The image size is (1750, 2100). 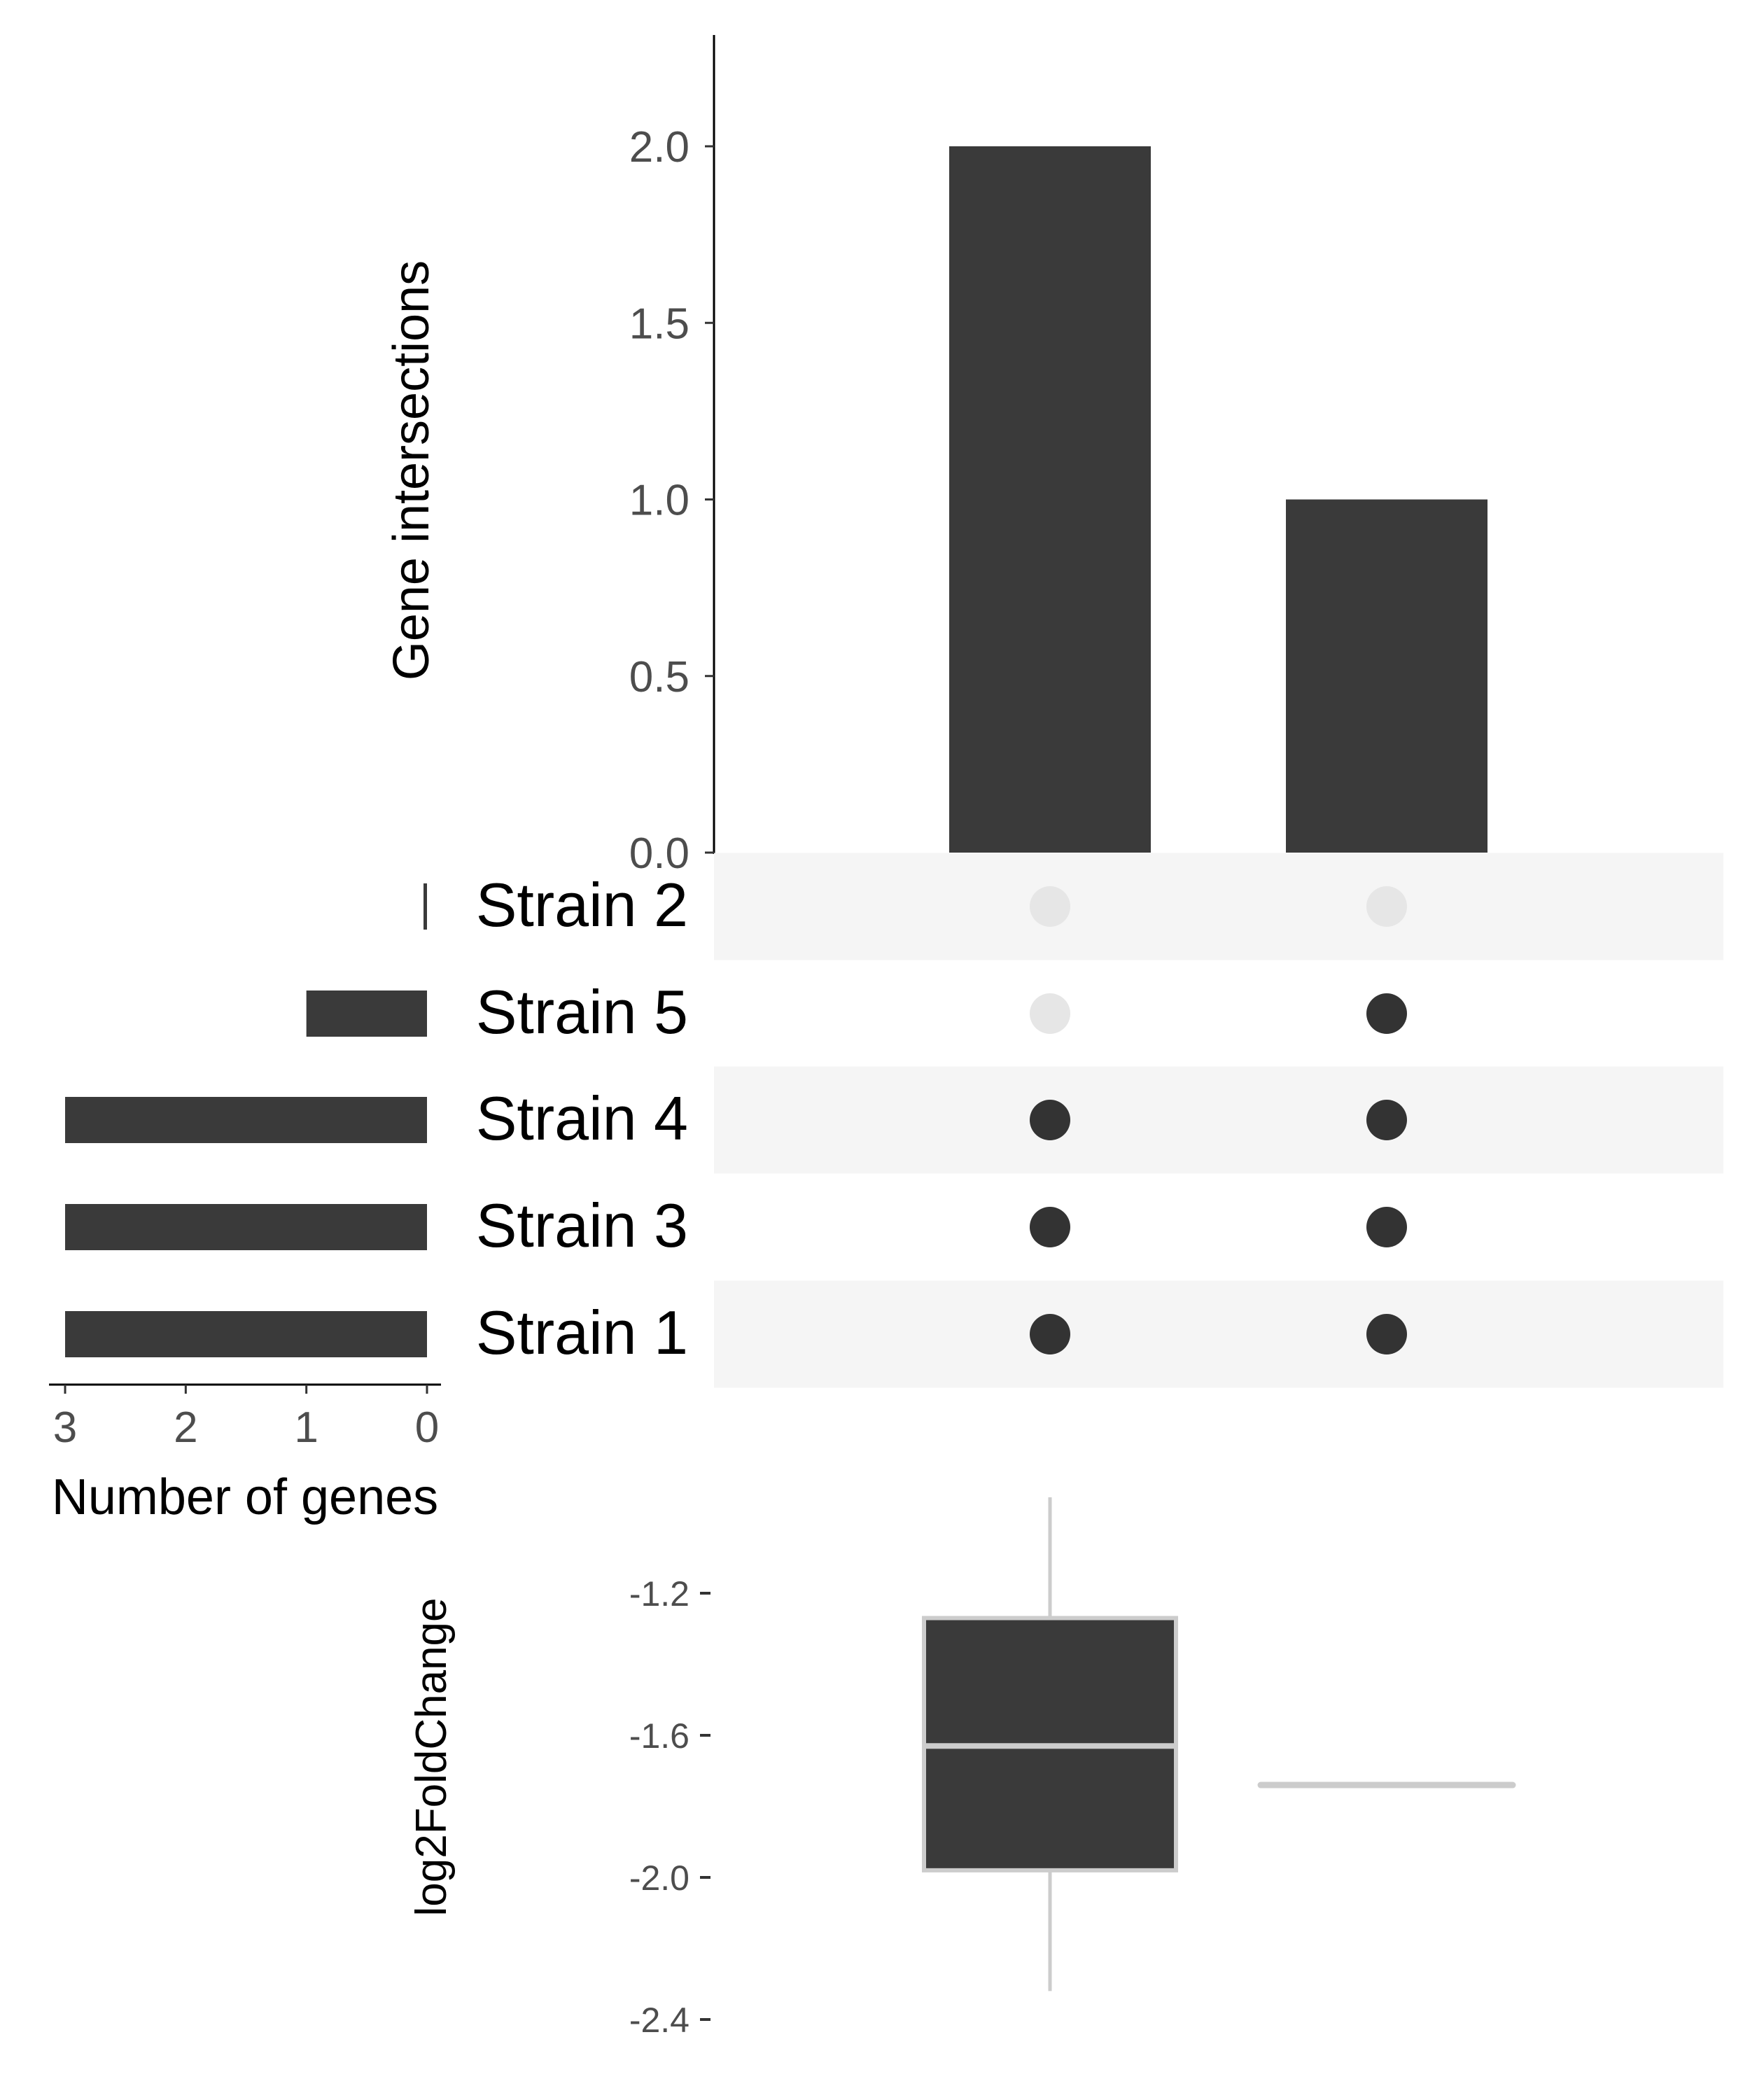 I want to click on intersection-y-tick-label: 1.5, so click(x=659, y=324).